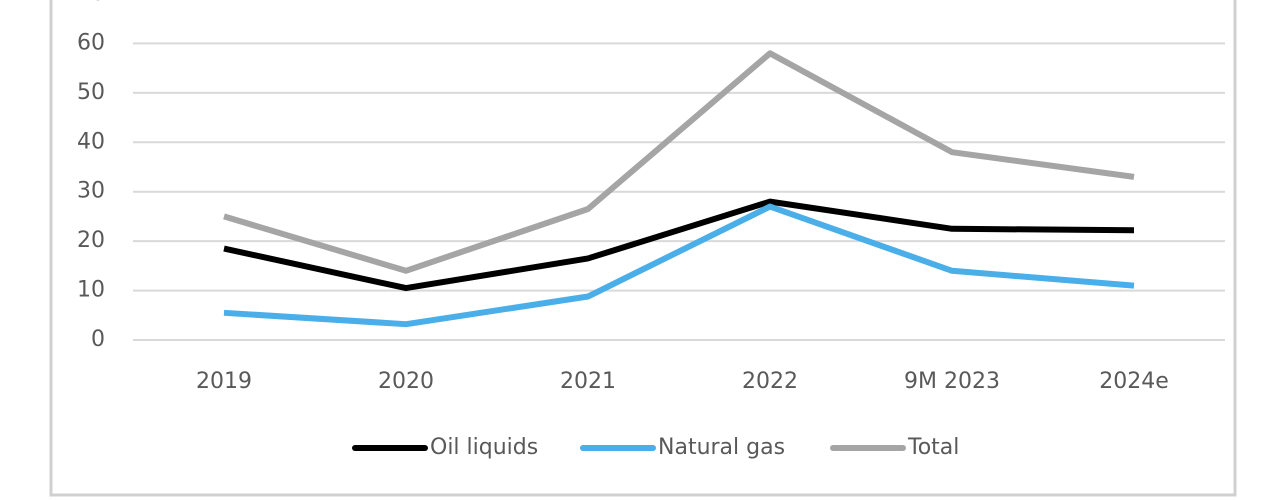 The height and width of the screenshot is (500, 1286). What do you see at coordinates (91, 141) in the screenshot?
I see `y-tick-label: 40` at bounding box center [91, 141].